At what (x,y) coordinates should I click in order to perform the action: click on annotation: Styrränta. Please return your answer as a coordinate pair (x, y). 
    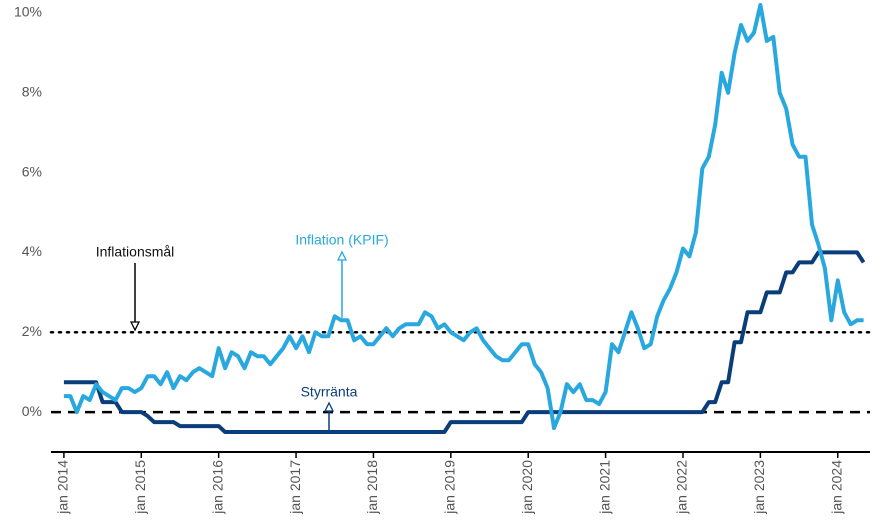
    Looking at the image, I should click on (329, 392).